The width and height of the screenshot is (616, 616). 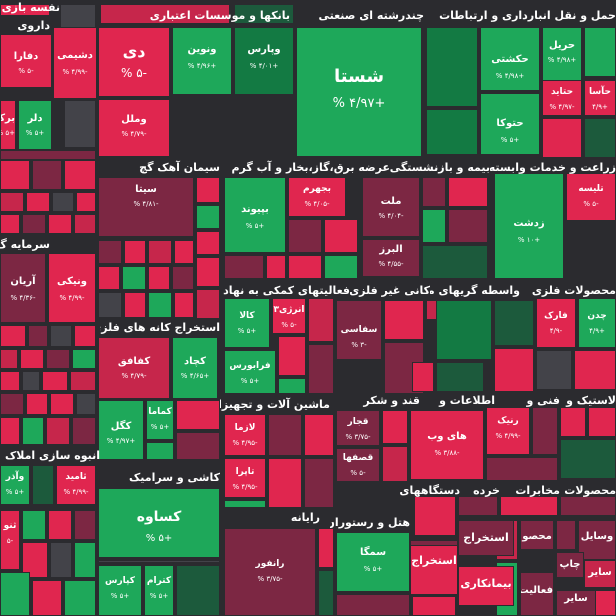 What do you see at coordinates (556, 323) in the screenshot?
I see `stock-tile: فارک -۴/۹` at bounding box center [556, 323].